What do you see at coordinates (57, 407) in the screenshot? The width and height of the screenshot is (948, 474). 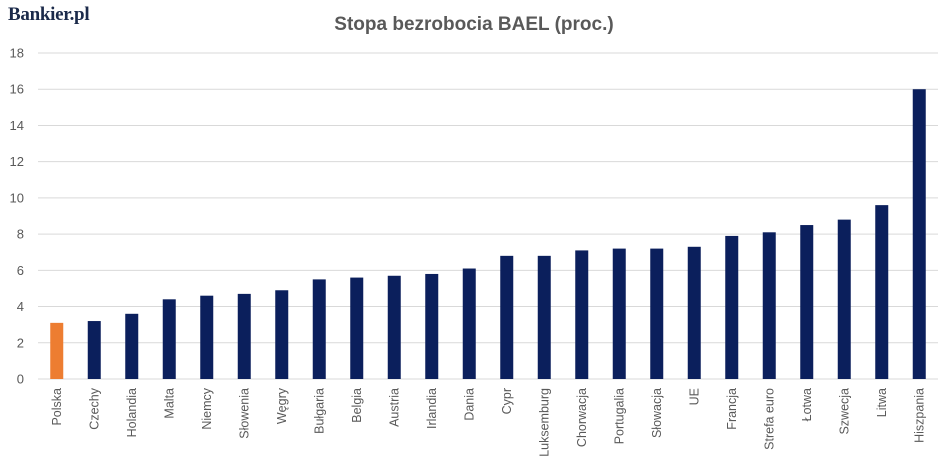 I see `x-tick-label: Polska` at bounding box center [57, 407].